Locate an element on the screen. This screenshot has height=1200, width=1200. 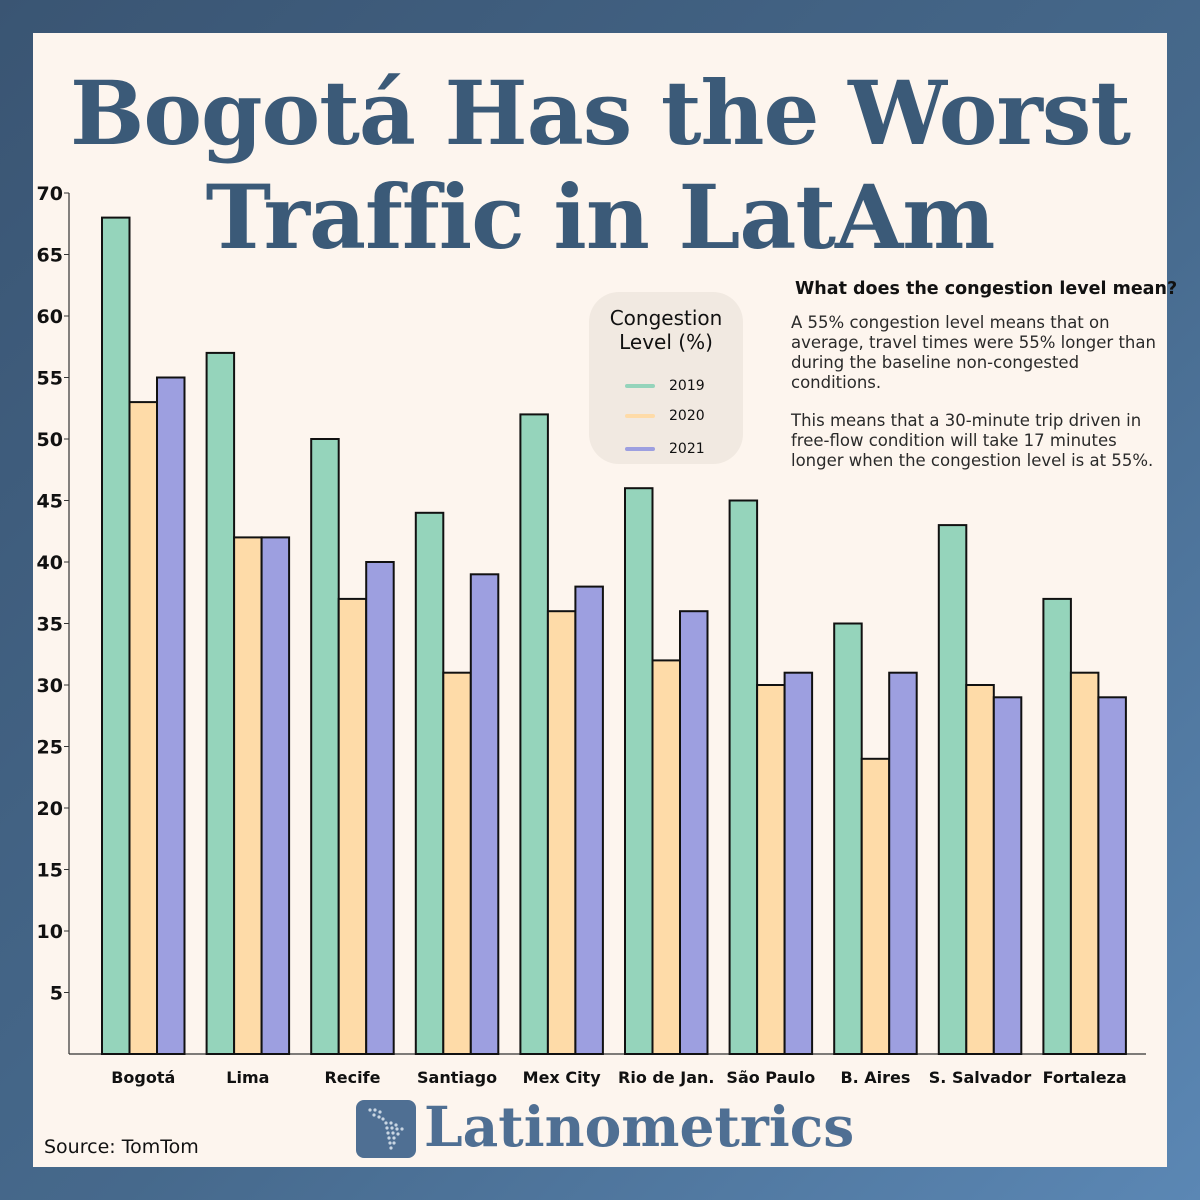
y-tick-label: 55 is located at coordinates (50, 379).